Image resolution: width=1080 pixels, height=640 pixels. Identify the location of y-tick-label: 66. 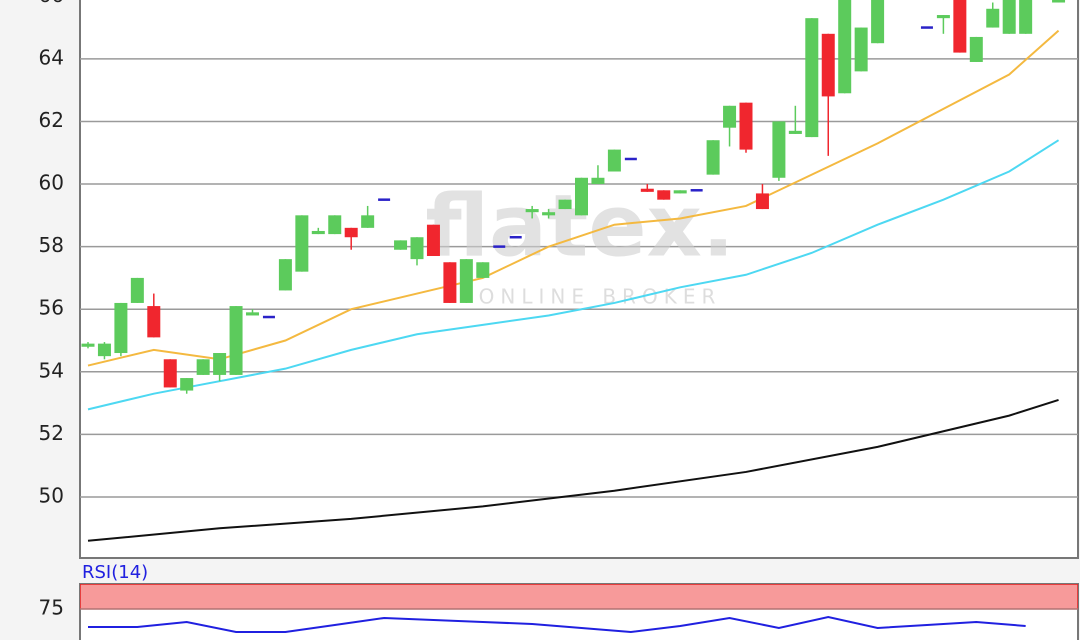
(51, 3).